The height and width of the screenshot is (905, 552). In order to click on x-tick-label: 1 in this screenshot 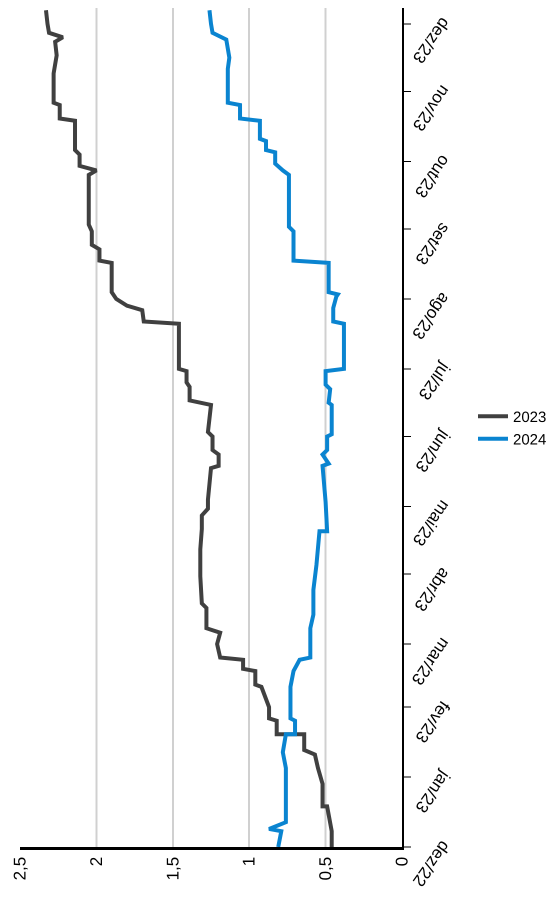, I will do `click(249, 861)`.